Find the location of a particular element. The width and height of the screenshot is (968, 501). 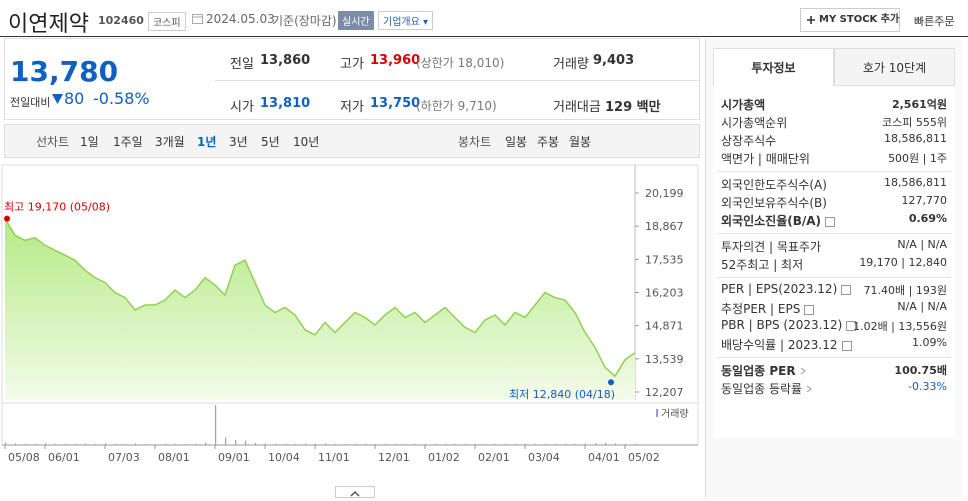

summary-value: 129 백만 is located at coordinates (633, 107).